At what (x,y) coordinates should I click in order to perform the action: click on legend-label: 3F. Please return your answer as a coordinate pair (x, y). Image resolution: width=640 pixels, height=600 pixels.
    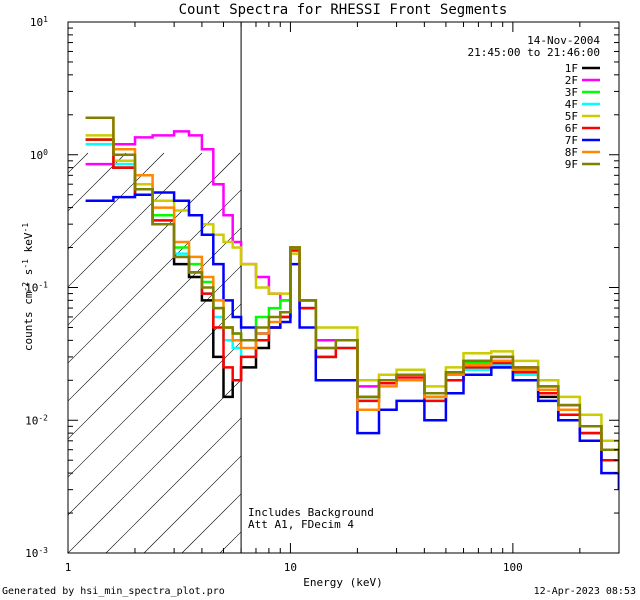
    Looking at the image, I should click on (571, 92).